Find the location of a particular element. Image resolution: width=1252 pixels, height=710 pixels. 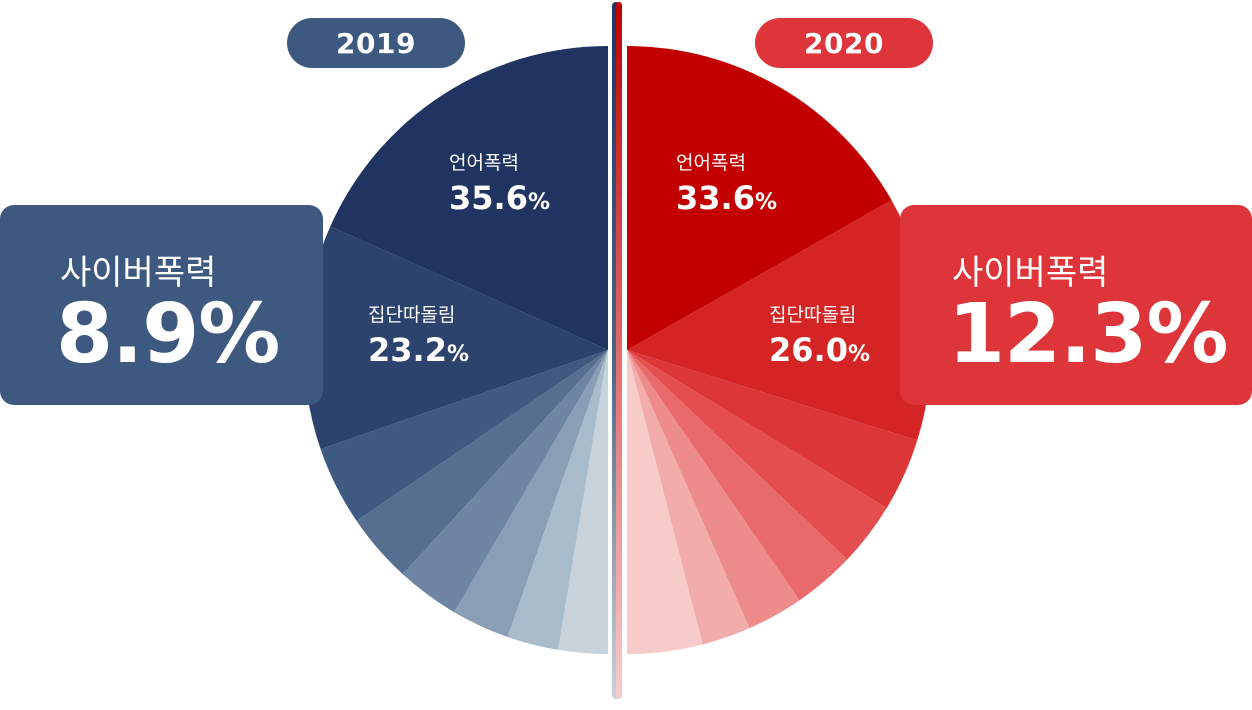

year-pill-2020: 2020 is located at coordinates (844, 43).